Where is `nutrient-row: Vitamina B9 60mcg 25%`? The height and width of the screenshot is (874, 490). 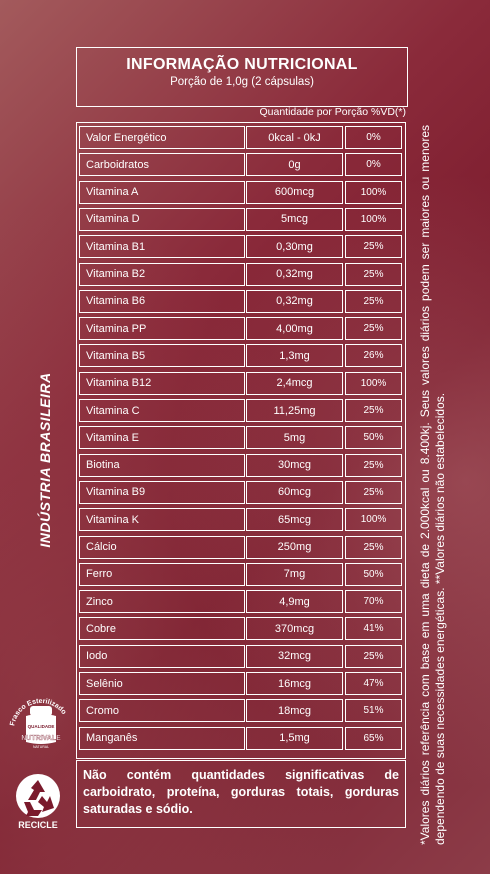 nutrient-row: Vitamina B9 60mcg 25% is located at coordinates (240, 492).